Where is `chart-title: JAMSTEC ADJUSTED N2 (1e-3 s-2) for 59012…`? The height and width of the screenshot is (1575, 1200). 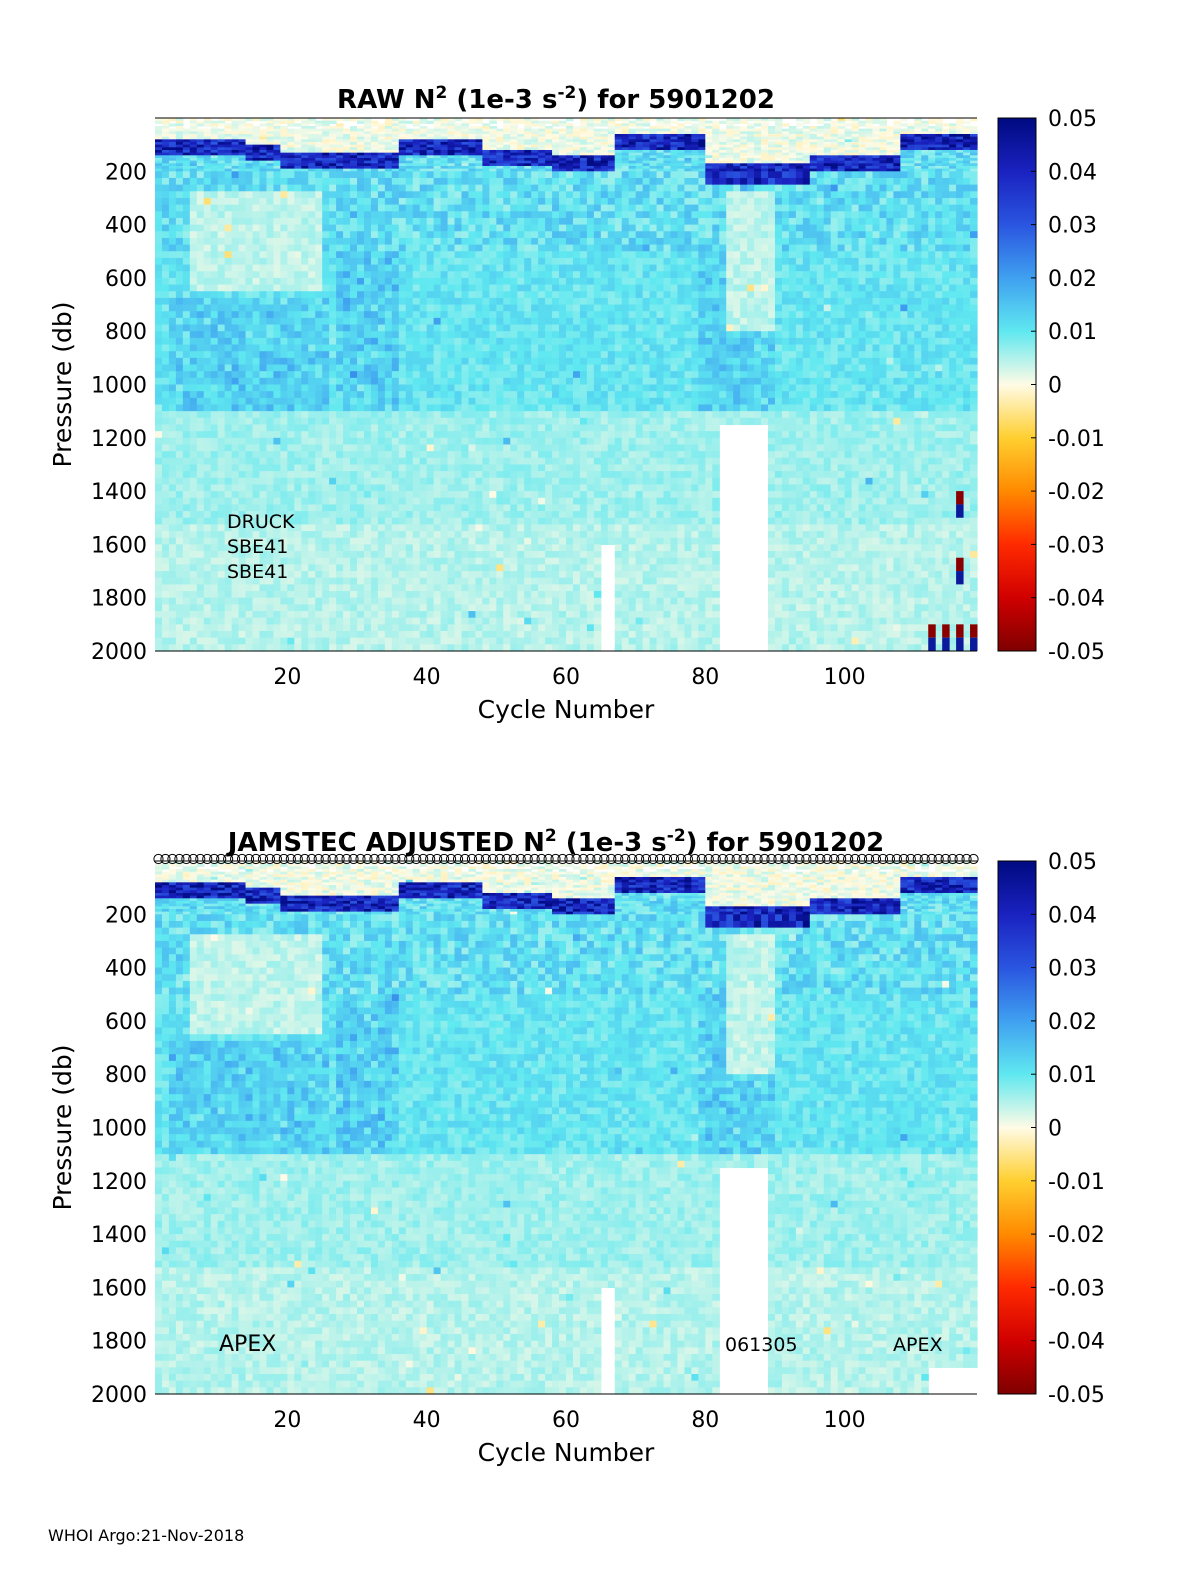 chart-title: JAMSTEC ADJUSTED N2 (1e-3 s-2) for 59012… is located at coordinates (555, 842).